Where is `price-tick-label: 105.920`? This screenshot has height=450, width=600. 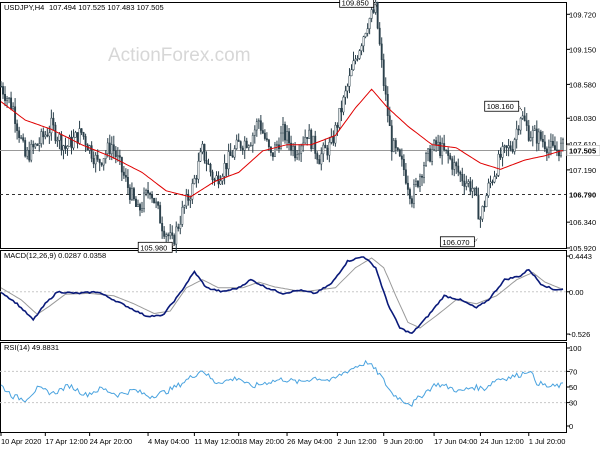 price-tick-label: 105.920 is located at coordinates (582, 248).